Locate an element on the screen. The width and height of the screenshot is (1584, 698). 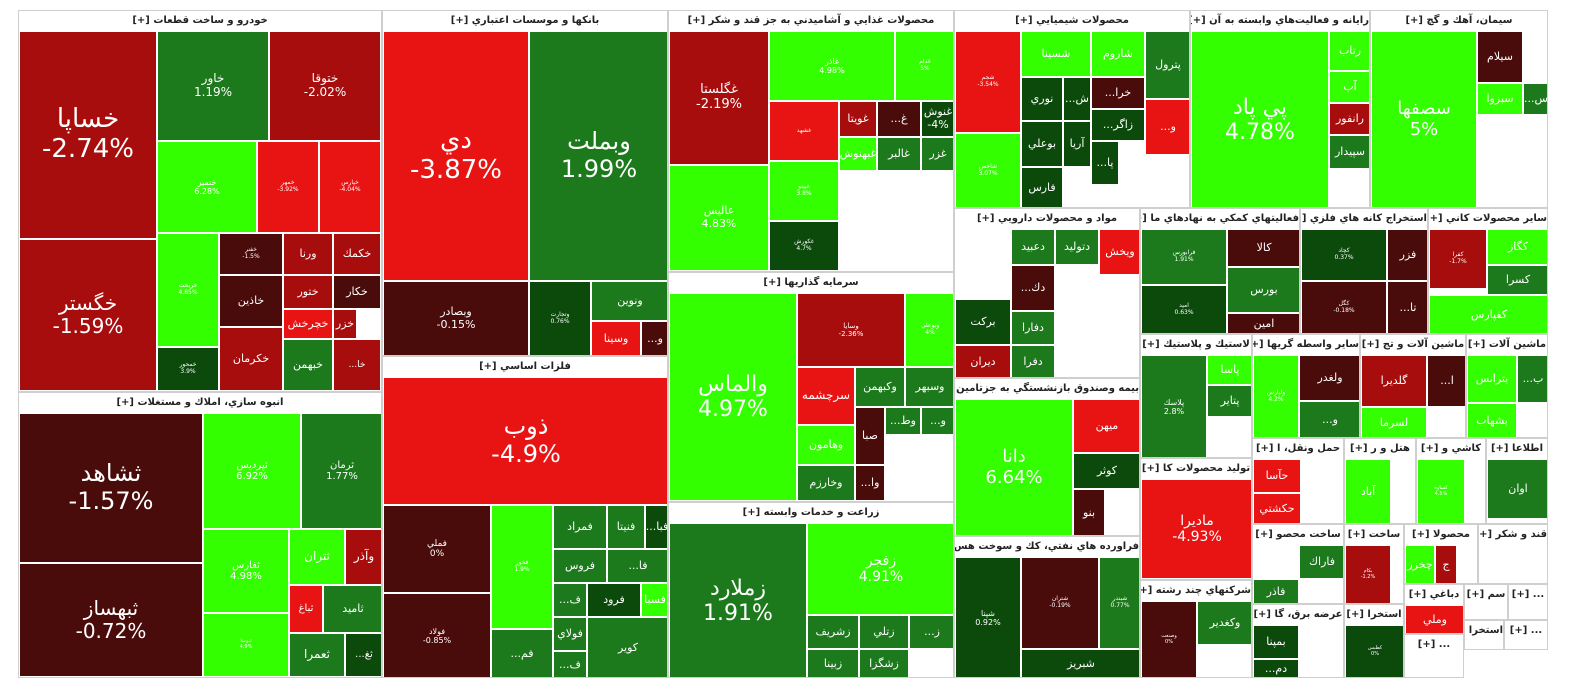
stock-tile: خمحور 3.9% is located at coordinates (188, 369).